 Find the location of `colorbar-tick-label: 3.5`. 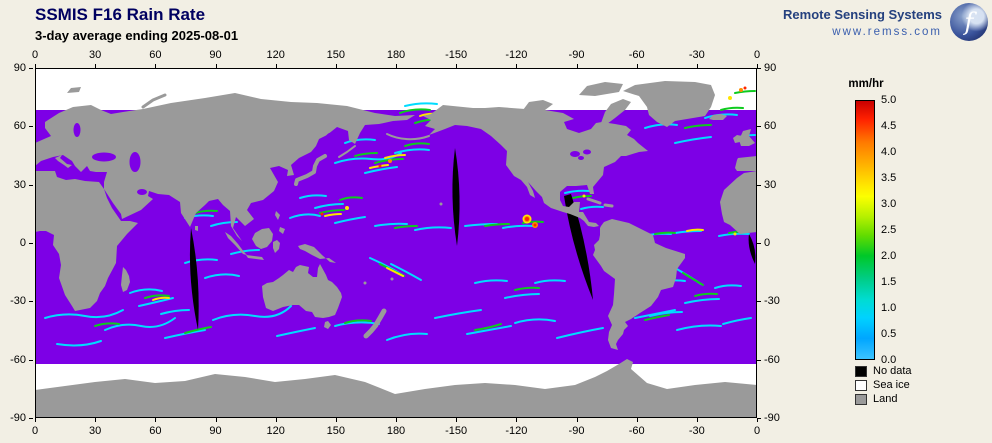

colorbar-tick-label: 3.5 is located at coordinates (889, 178).